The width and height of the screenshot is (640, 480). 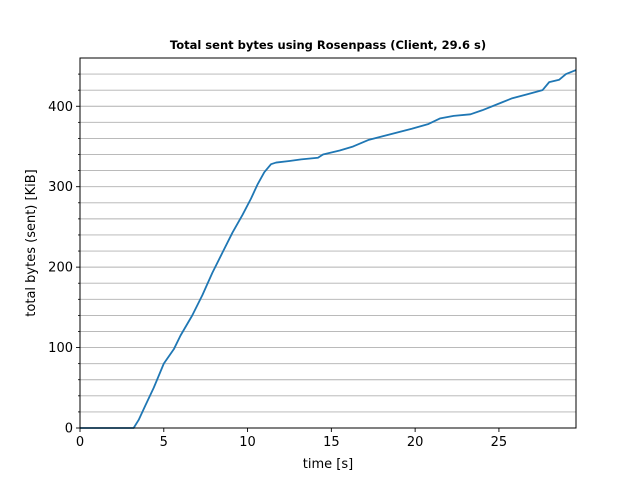 What do you see at coordinates (331, 442) in the screenshot?
I see `x-tick-label: 15` at bounding box center [331, 442].